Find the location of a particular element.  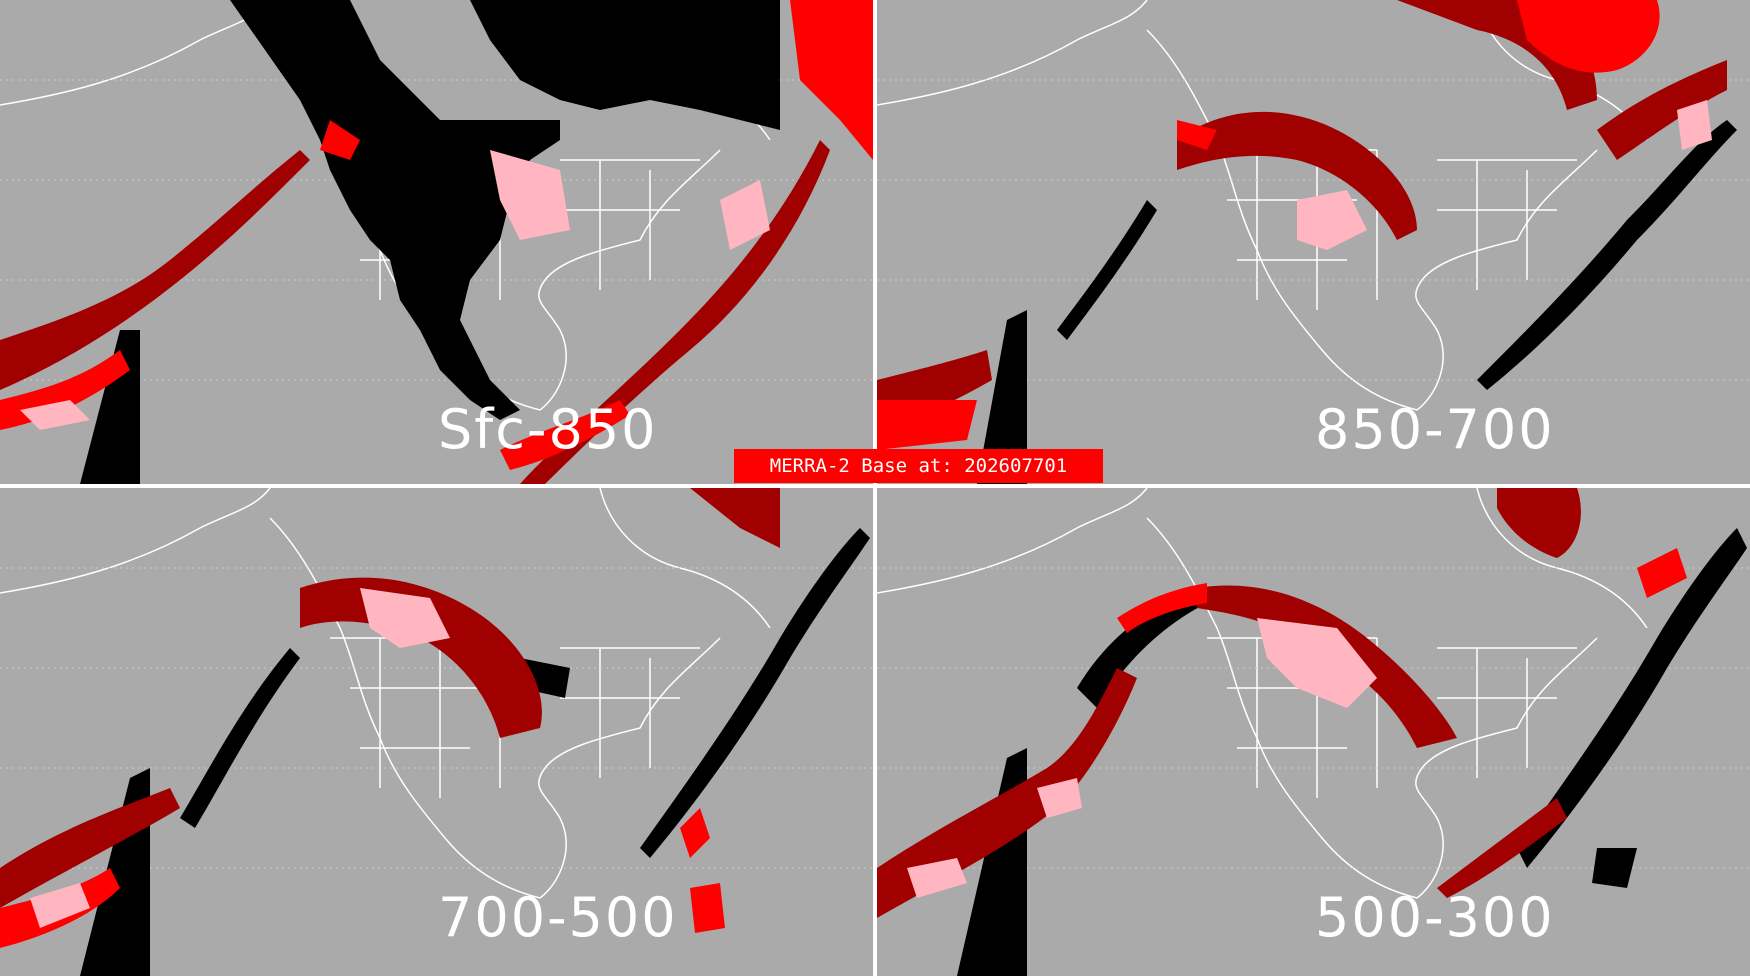

pressure-layer-label: 700-500 is located at coordinates (558, 917).